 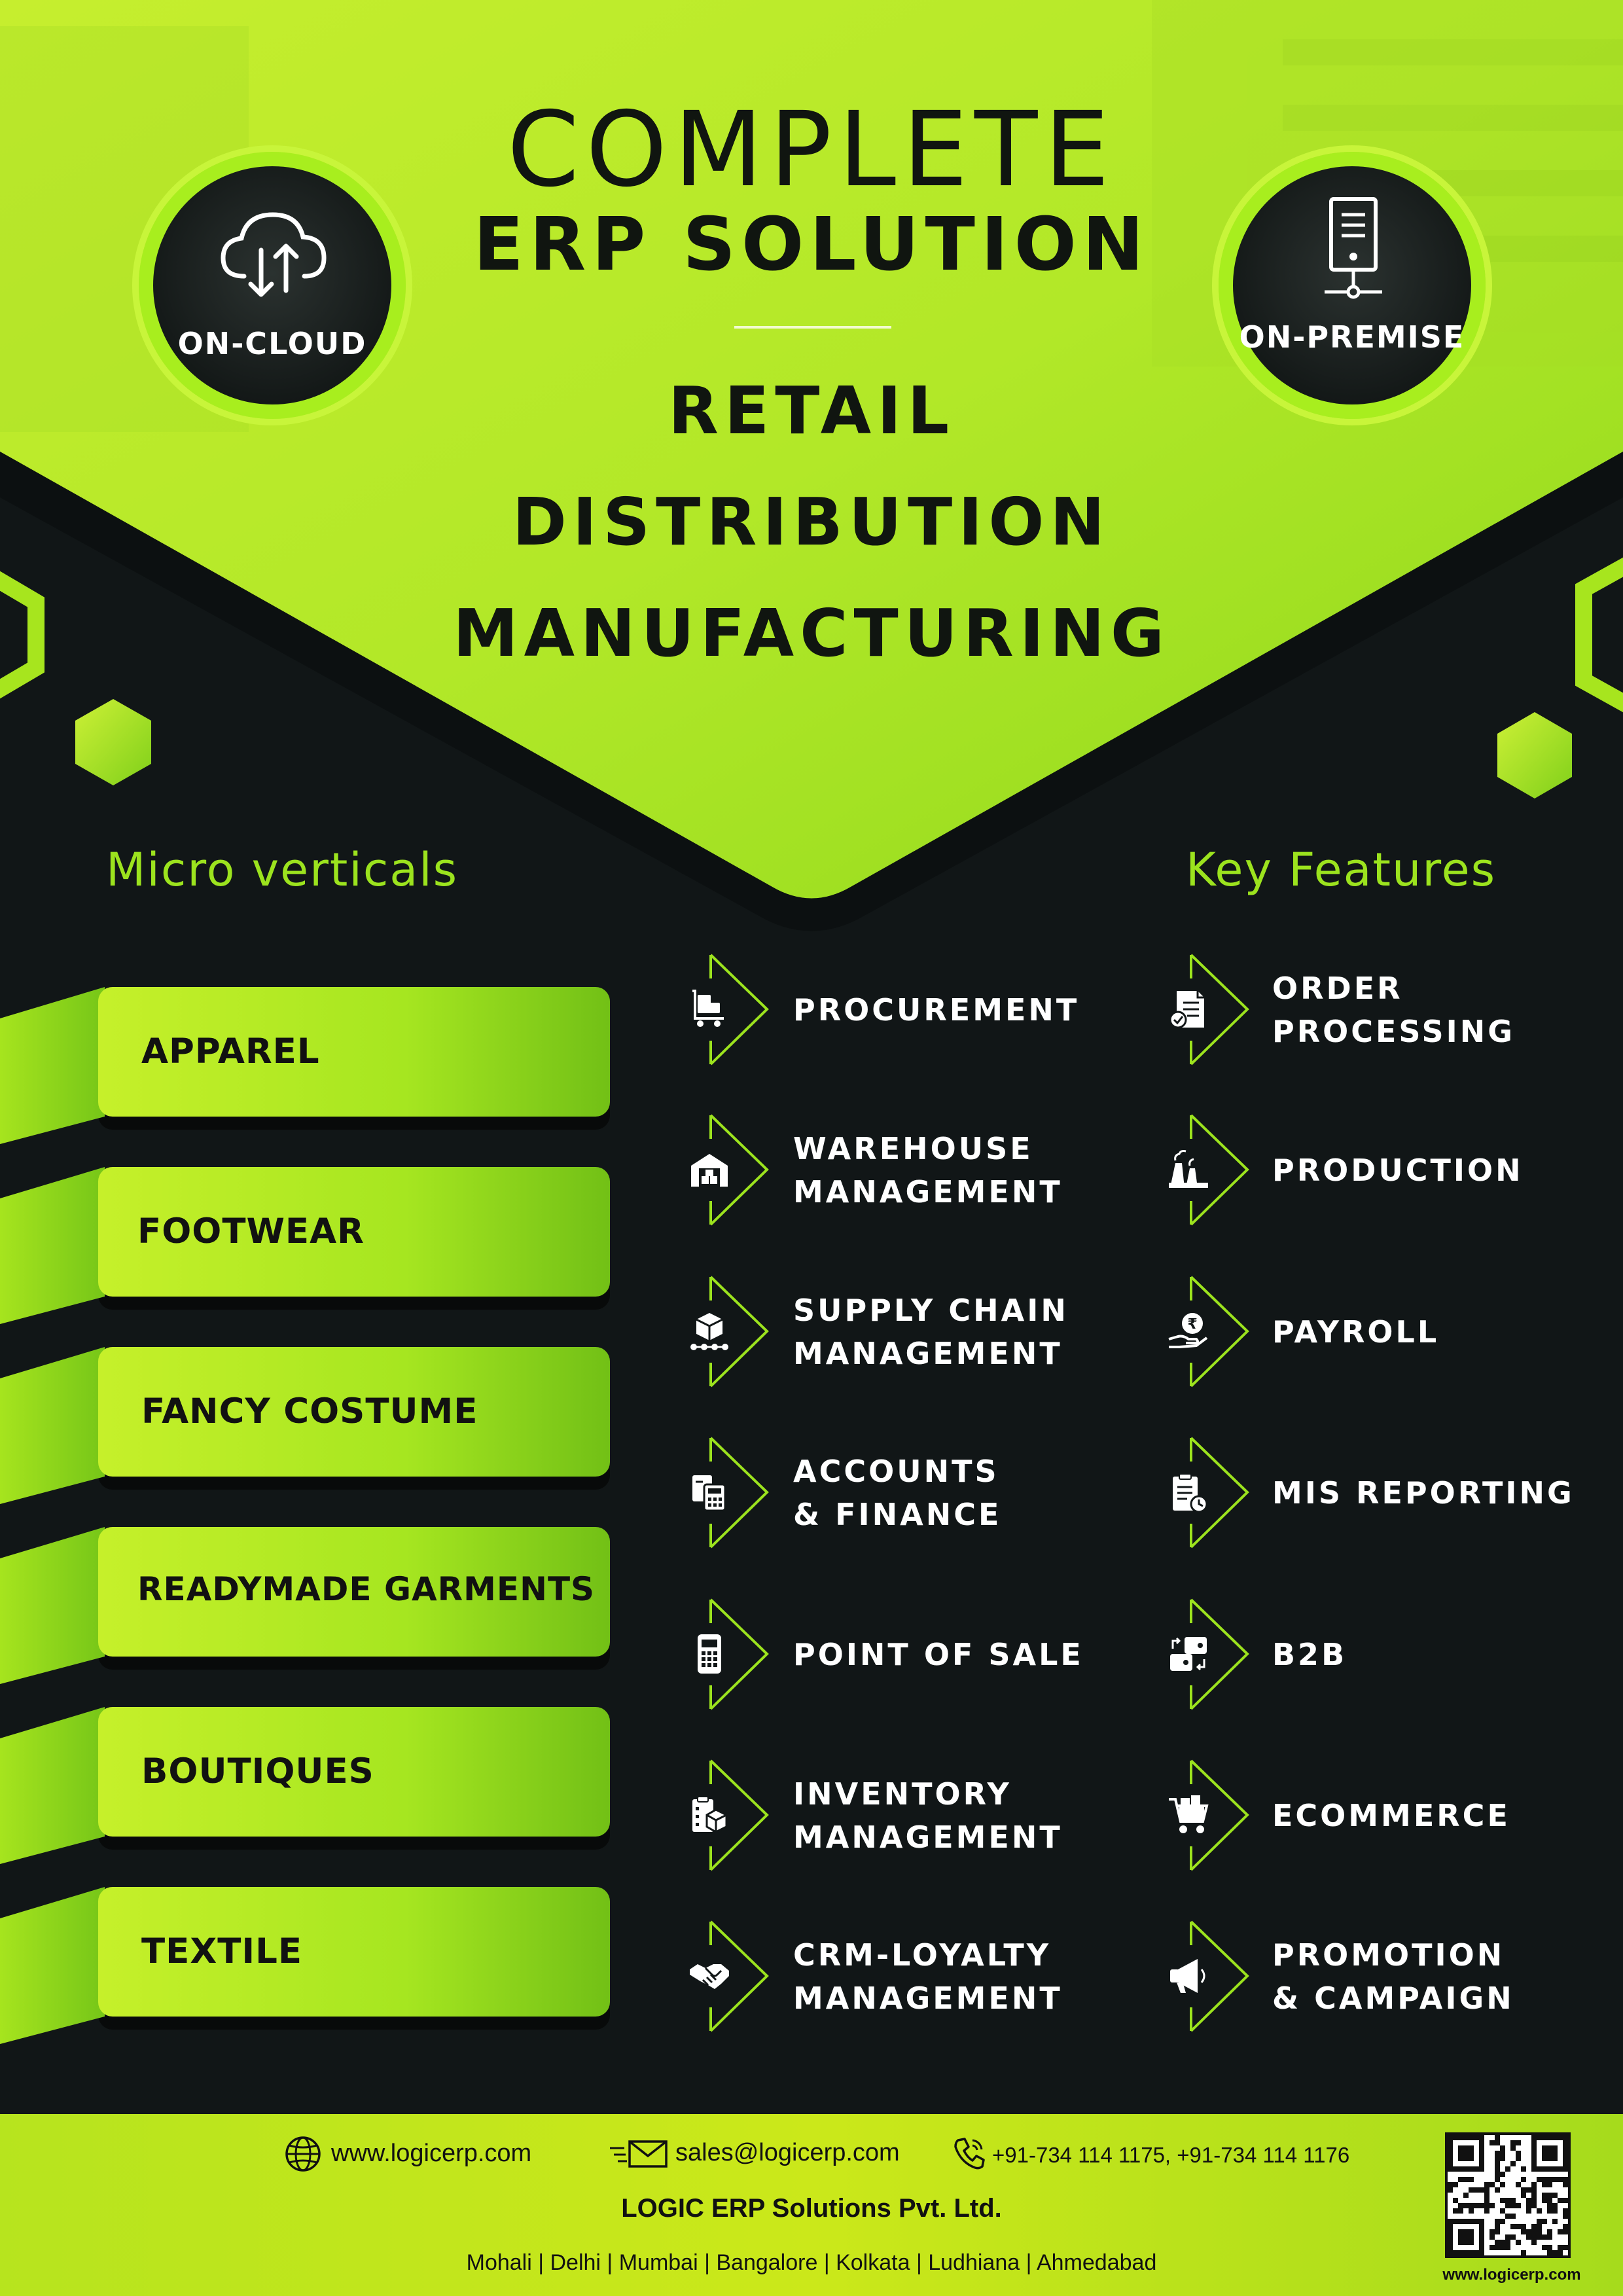 I want to click on trolley-icon, so click(x=708, y=1008).